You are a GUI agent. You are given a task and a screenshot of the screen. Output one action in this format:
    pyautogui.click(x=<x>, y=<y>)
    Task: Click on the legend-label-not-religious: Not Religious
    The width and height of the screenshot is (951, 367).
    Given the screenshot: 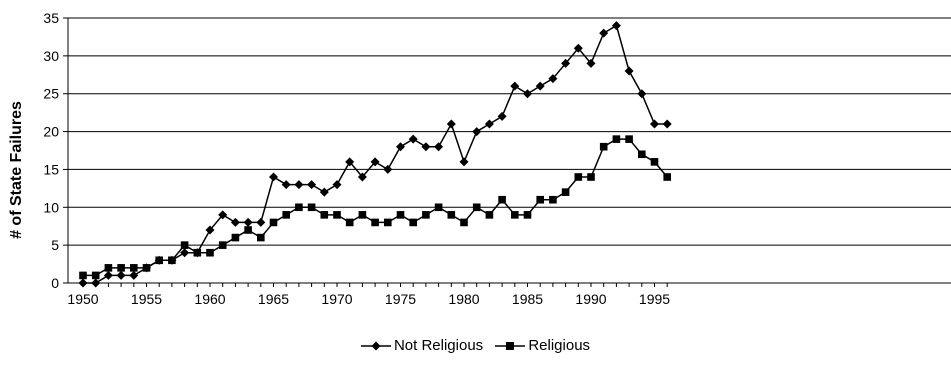 What is the action you would take?
    pyautogui.click(x=438, y=345)
    